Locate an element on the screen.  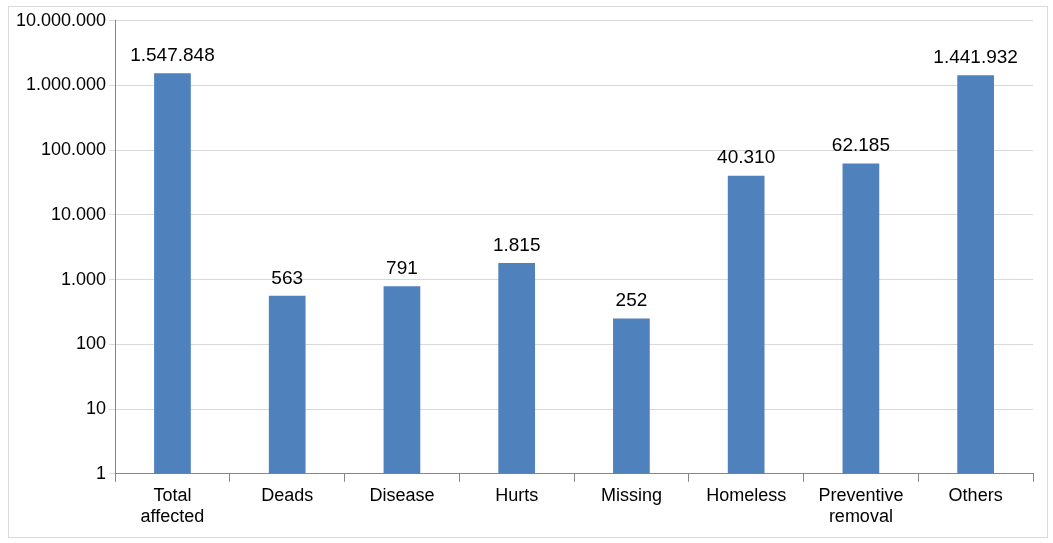
y-tick-label: 10.000.000 is located at coordinates (61, 19).